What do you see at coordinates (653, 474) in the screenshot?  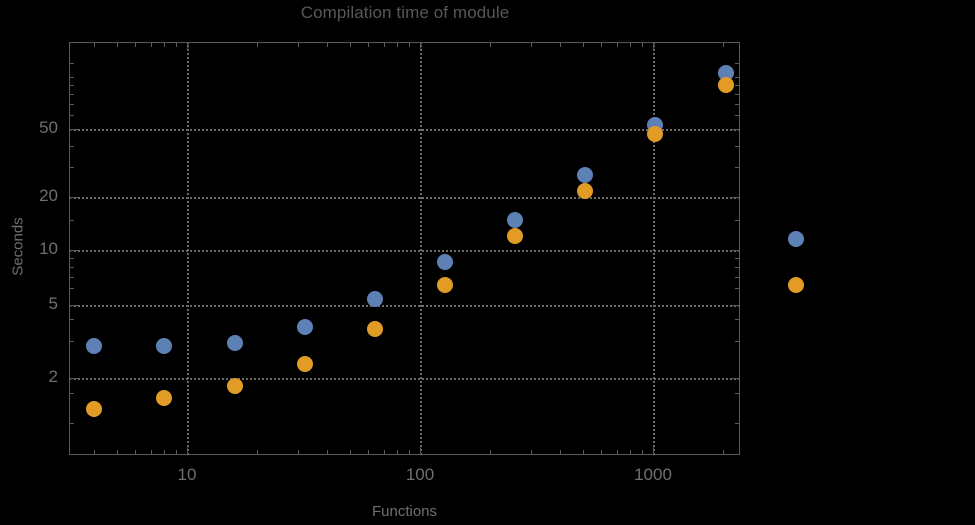 I see `x-axis-tick-label: 1000` at bounding box center [653, 474].